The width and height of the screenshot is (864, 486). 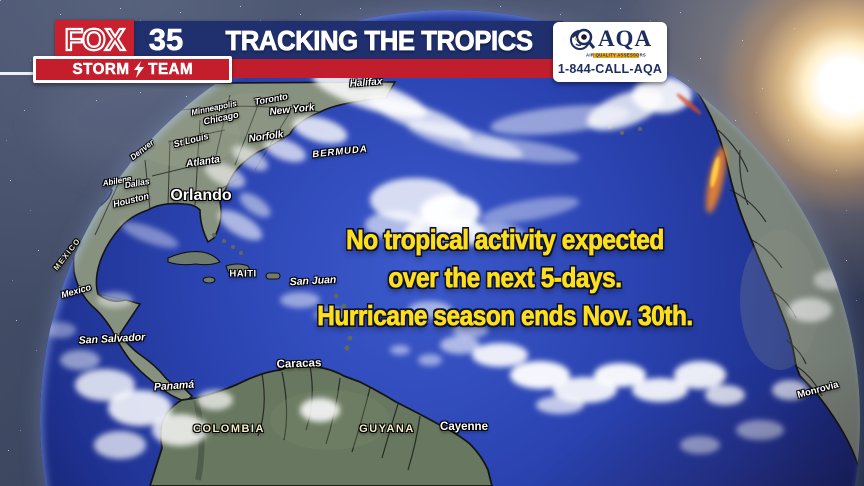 I want to click on magnifier-detective-icon, so click(x=582, y=39).